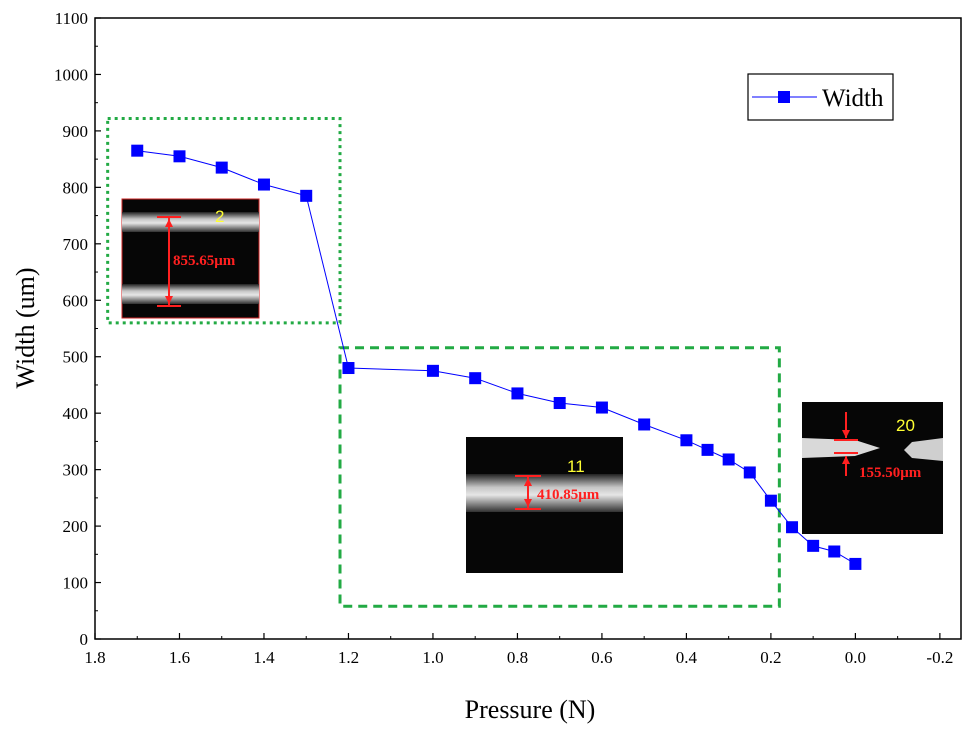 The width and height of the screenshot is (974, 733). Describe the element at coordinates (76, 131) in the screenshot. I see `y-tick-label: 900` at that location.